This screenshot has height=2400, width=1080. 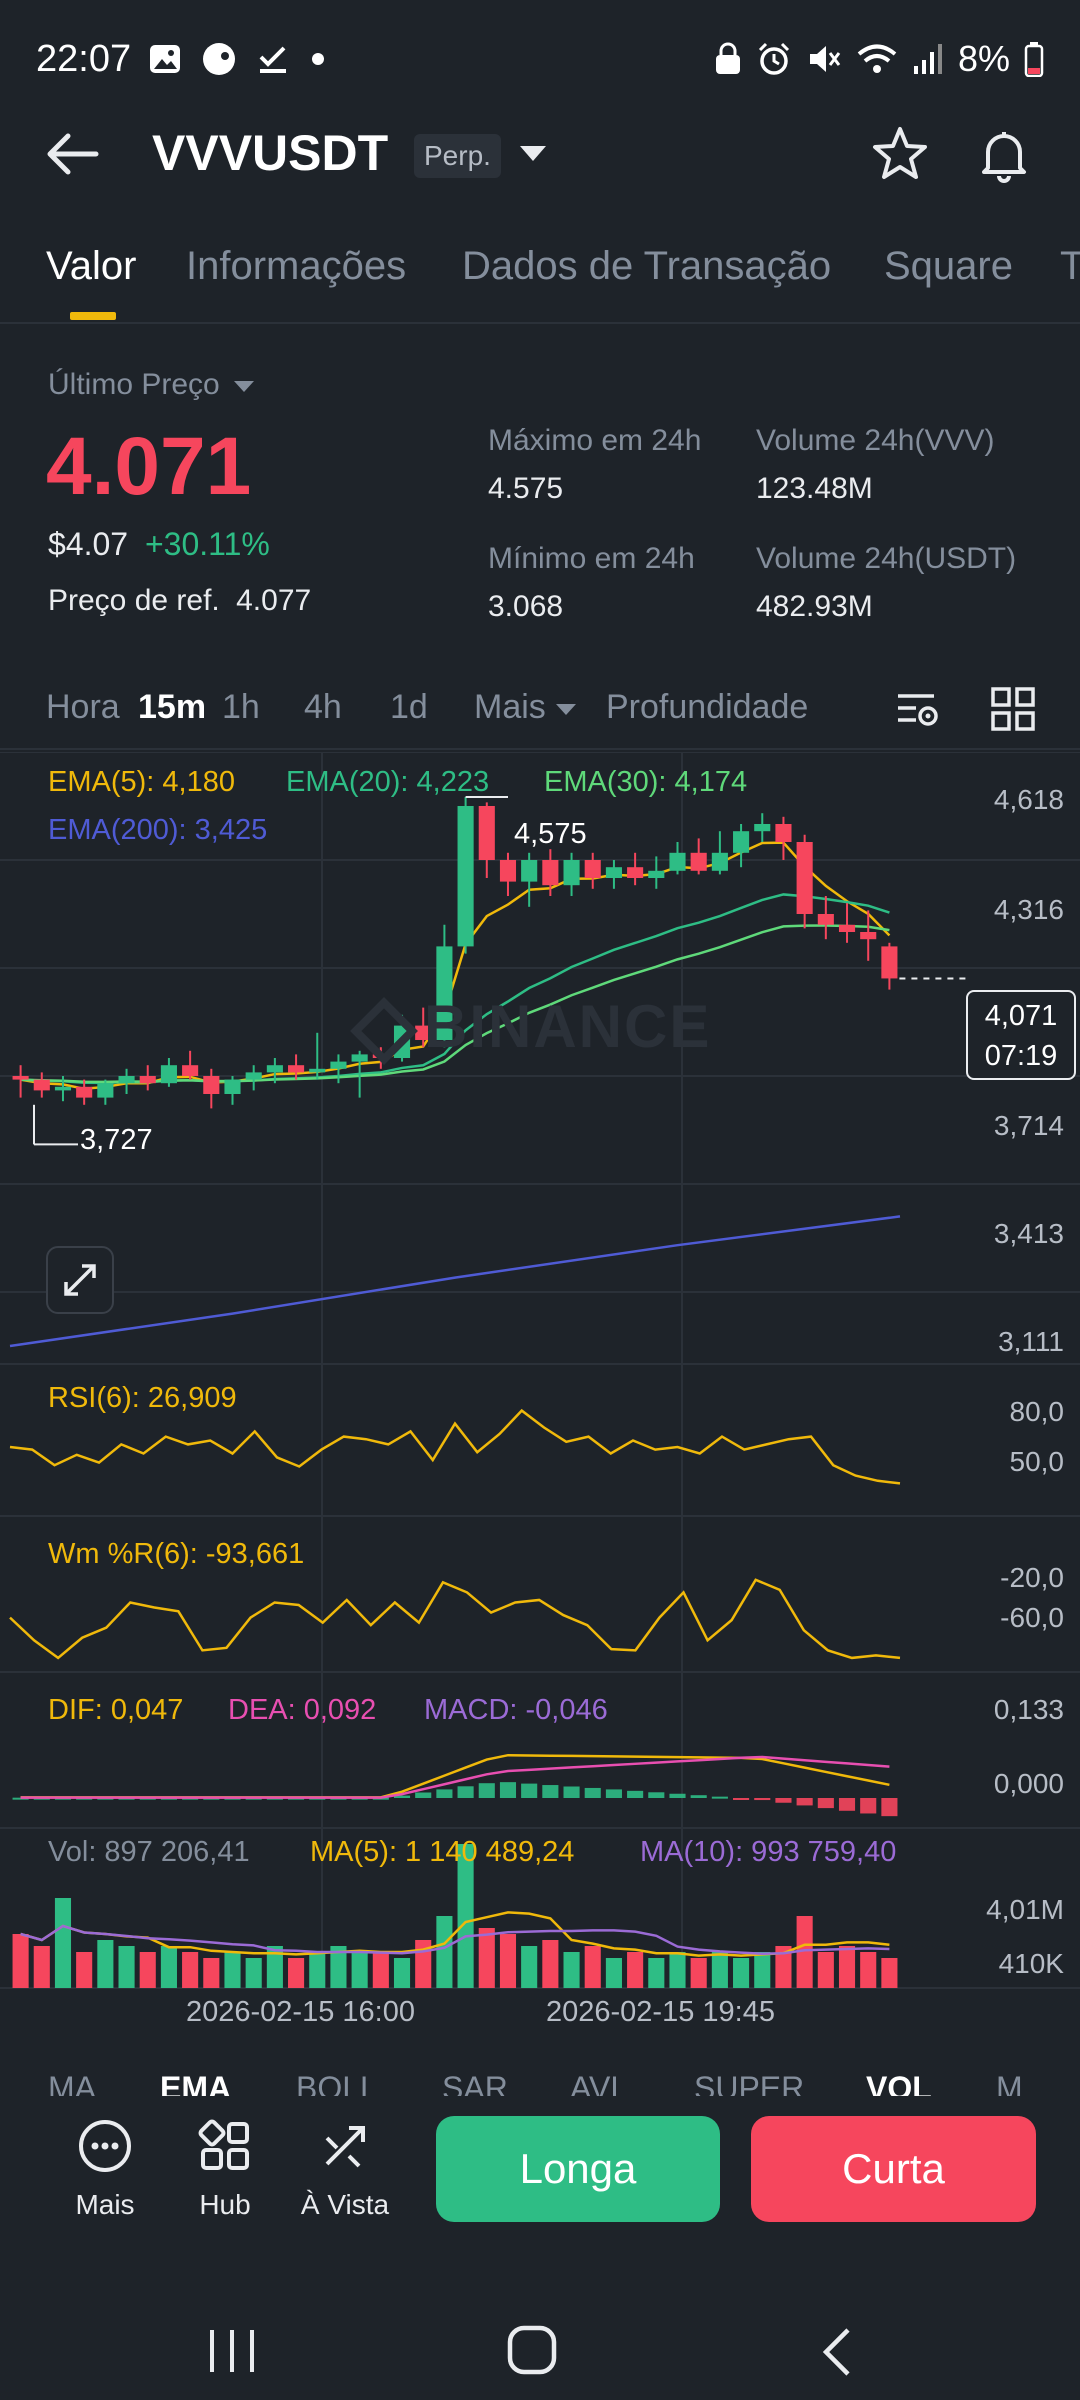 I want to click on tab-more: T, so click(x=1070, y=266).